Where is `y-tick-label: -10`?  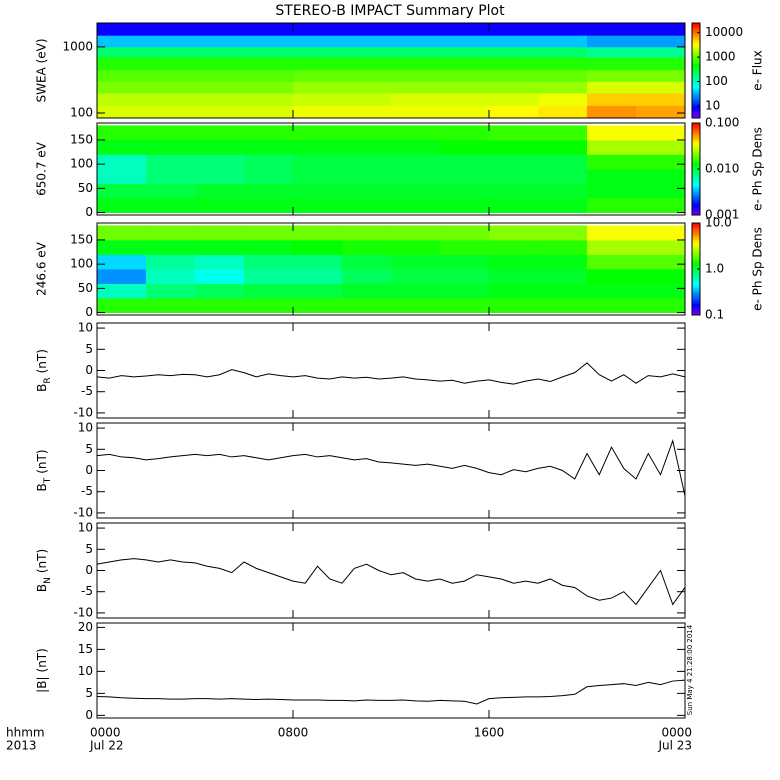 y-tick-label: -10 is located at coordinates (83, 612).